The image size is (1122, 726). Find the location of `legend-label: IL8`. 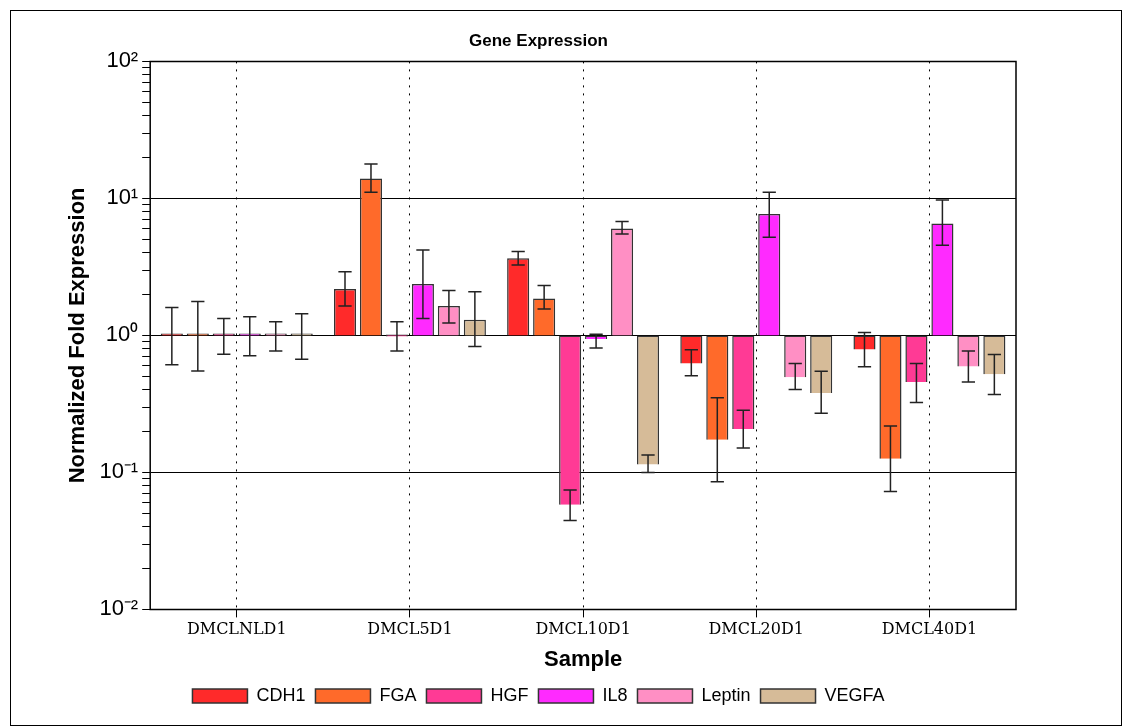

legend-label: IL8 is located at coordinates (615, 694).